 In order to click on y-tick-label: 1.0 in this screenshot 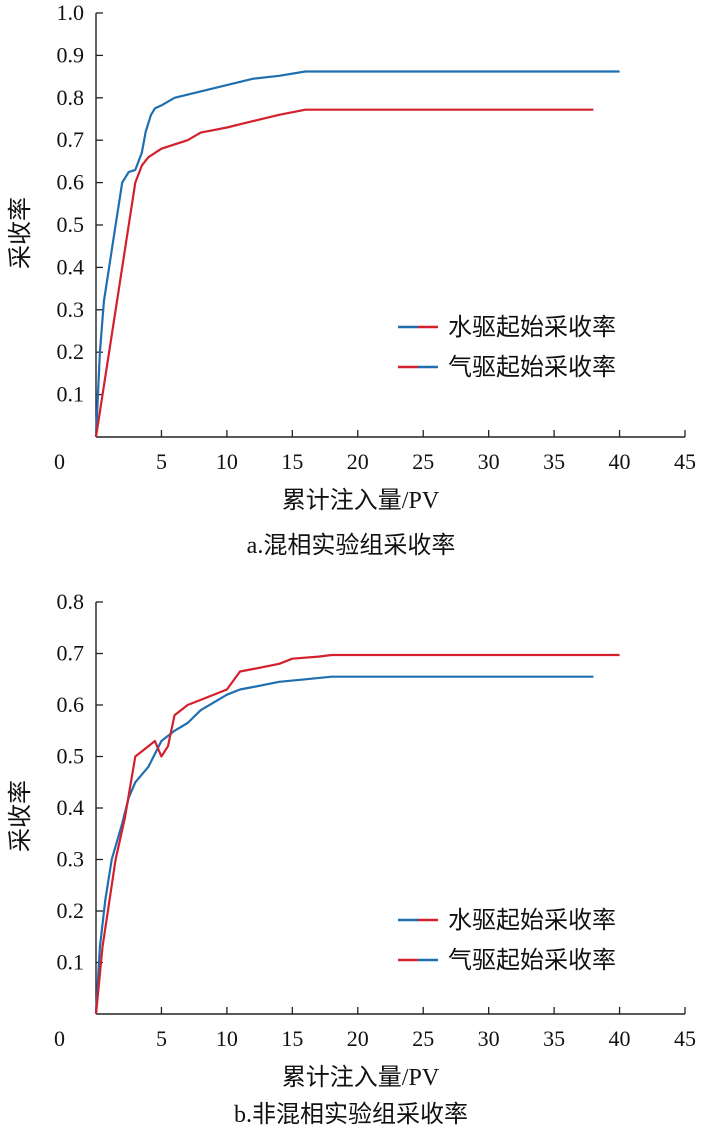, I will do `click(71, 12)`.